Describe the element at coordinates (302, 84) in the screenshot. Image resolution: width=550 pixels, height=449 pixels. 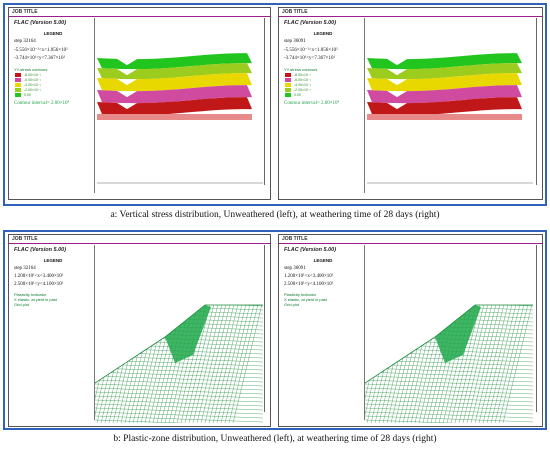
I see `contour-value: -4.00×10⁻¹` at that location.